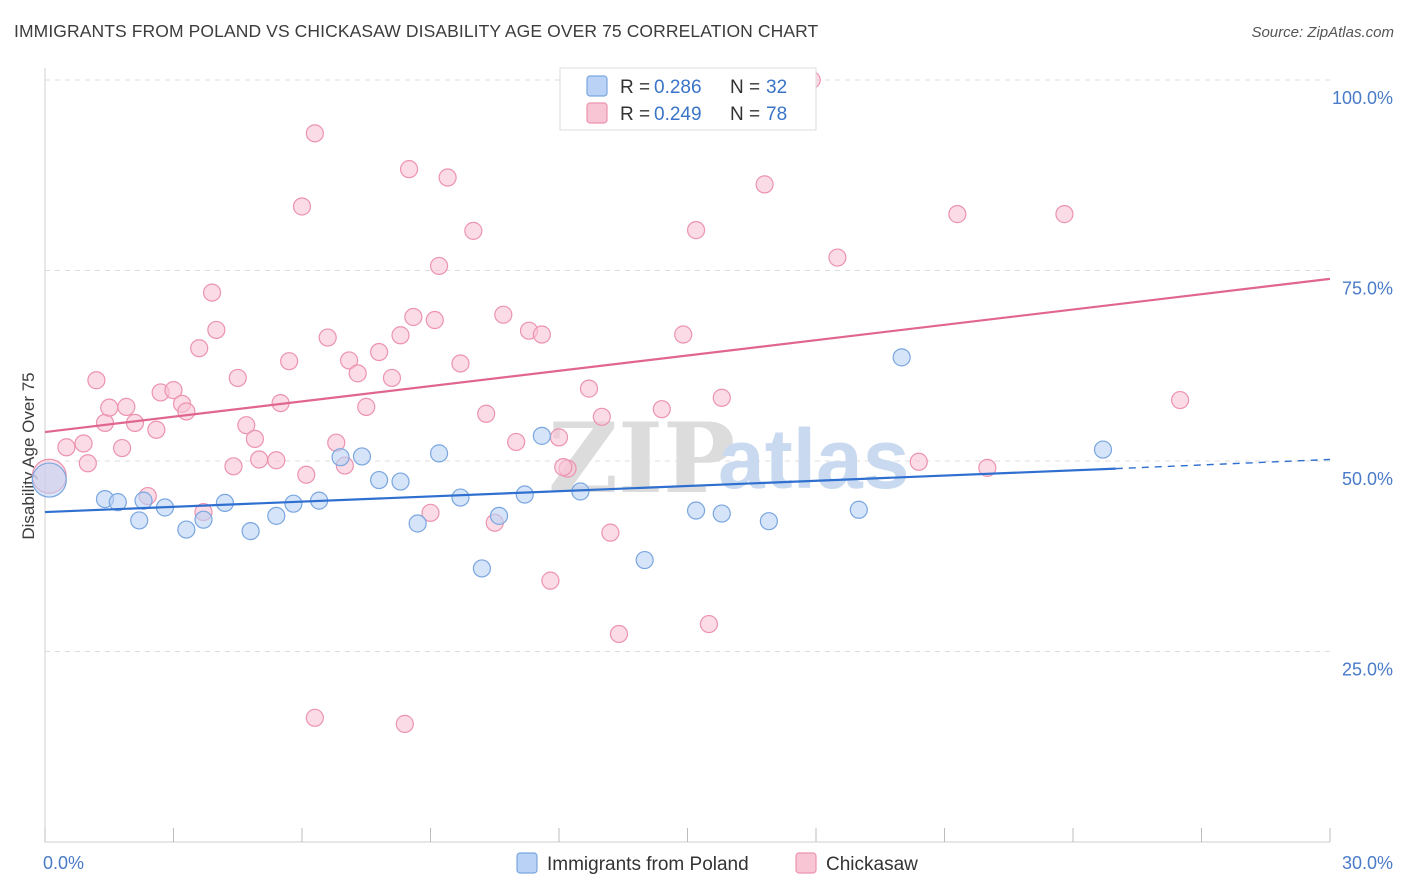  Describe the element at coordinates (1367, 670) in the screenshot. I see `y-tick-label: 25.0%` at that location.